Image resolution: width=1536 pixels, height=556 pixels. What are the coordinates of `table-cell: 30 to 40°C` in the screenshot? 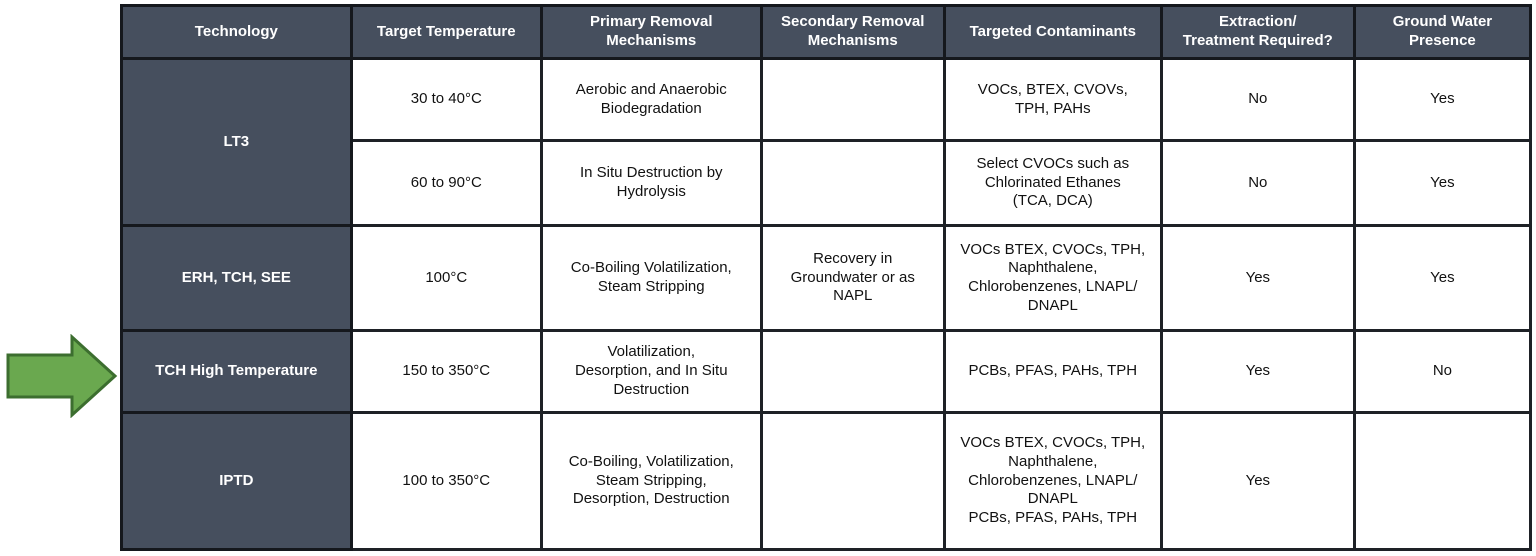 It's located at (446, 99).